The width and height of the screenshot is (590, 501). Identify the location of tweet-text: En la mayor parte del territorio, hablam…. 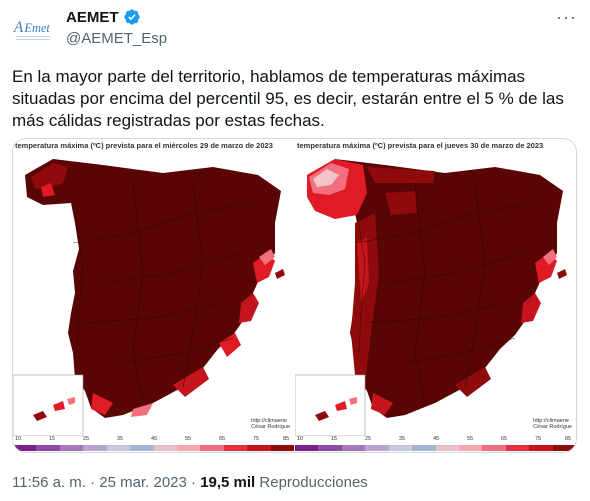
(288, 98).